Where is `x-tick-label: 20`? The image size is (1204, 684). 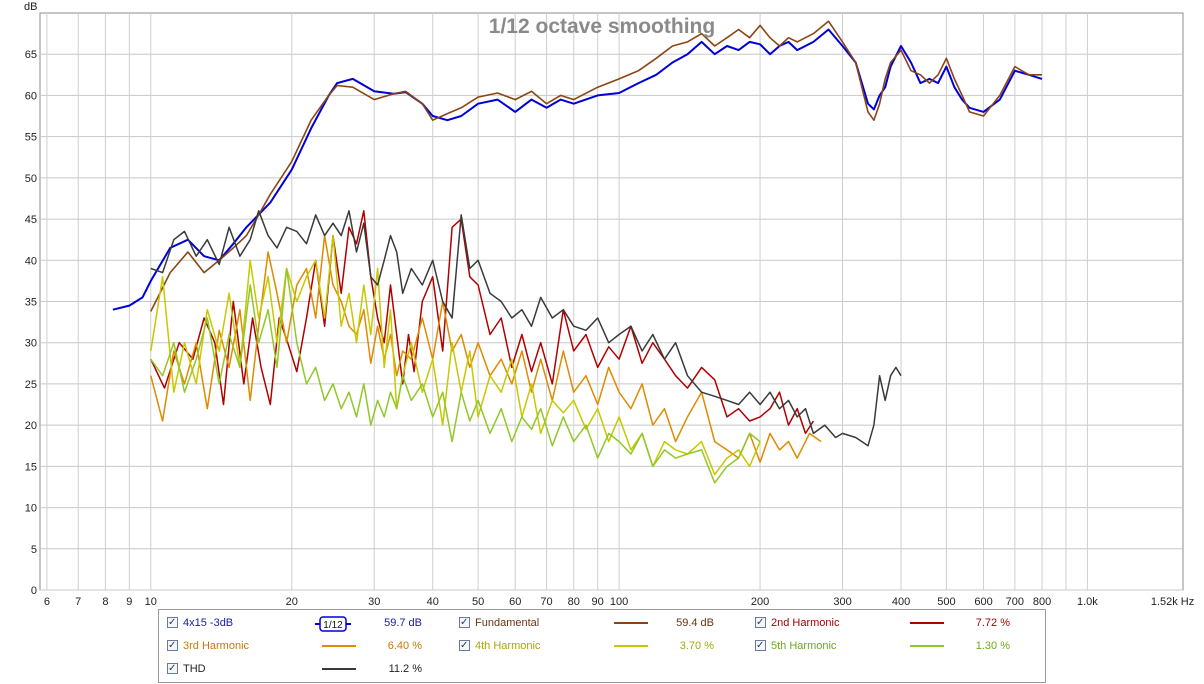 x-tick-label: 20 is located at coordinates (292, 602).